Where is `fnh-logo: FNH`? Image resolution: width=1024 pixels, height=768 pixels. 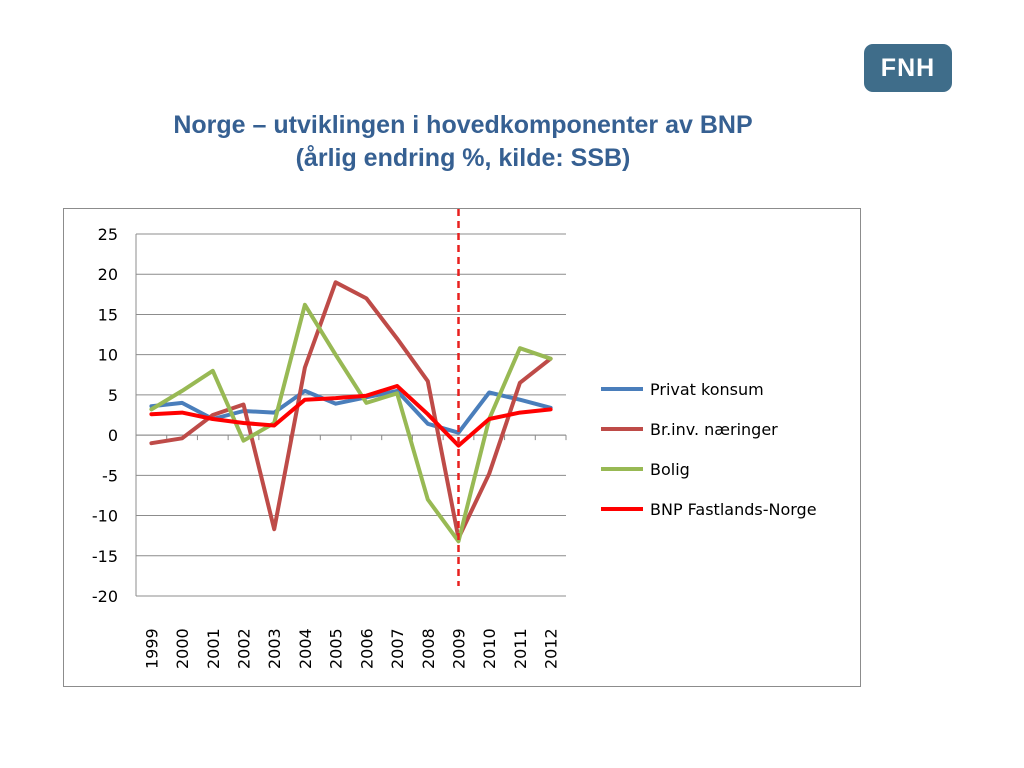
fnh-logo: FNH is located at coordinates (908, 68).